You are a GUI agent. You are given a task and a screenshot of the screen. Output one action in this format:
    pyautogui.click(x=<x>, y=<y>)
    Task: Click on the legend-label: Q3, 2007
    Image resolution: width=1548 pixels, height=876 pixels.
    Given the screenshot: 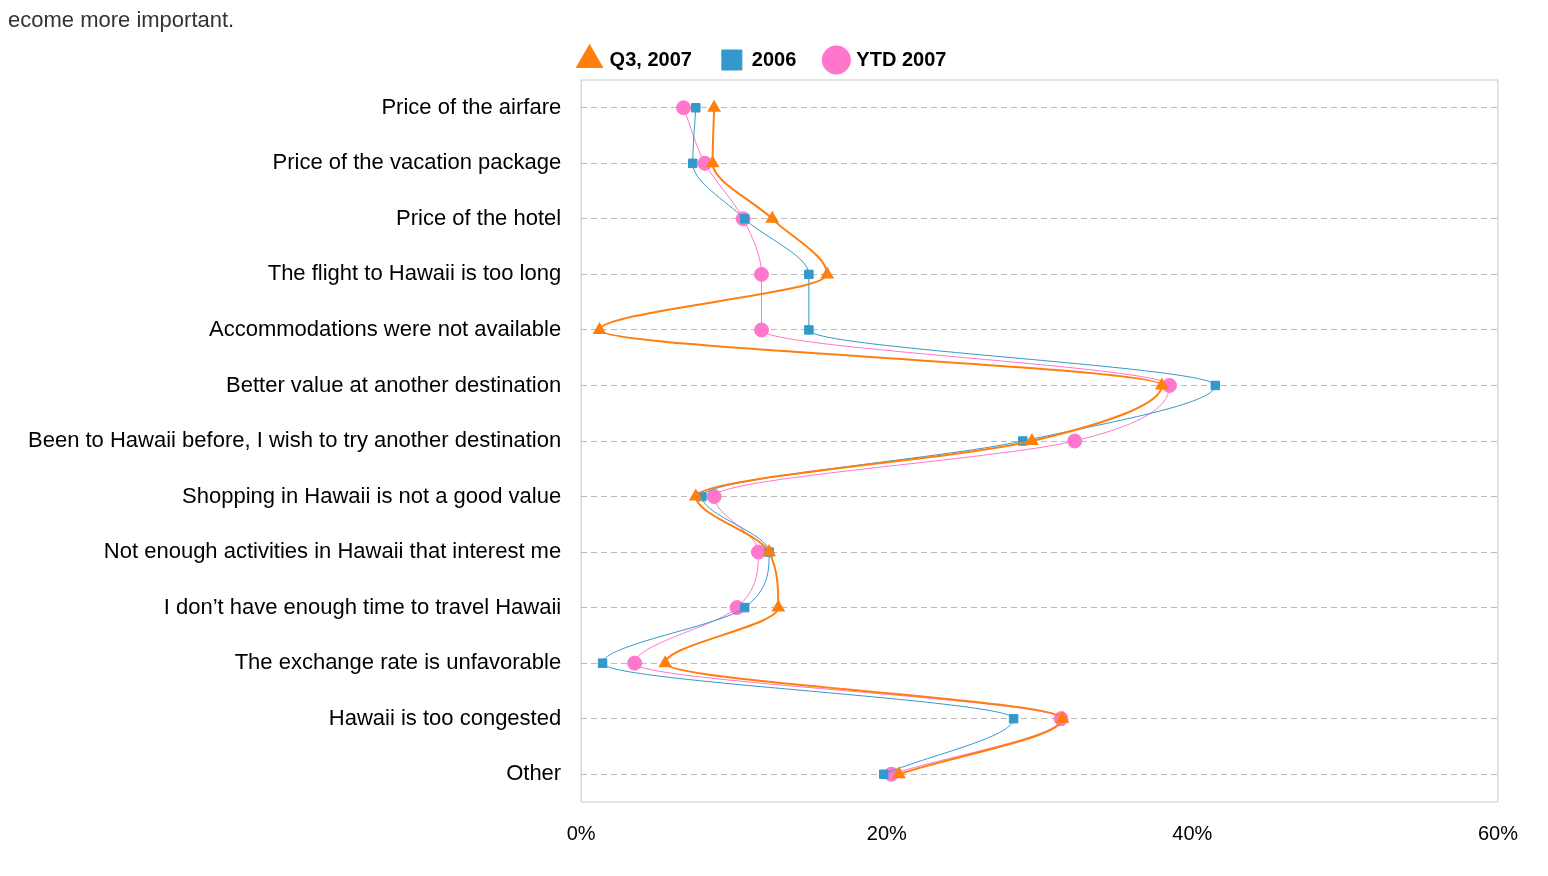 What is the action you would take?
    pyautogui.click(x=650, y=58)
    